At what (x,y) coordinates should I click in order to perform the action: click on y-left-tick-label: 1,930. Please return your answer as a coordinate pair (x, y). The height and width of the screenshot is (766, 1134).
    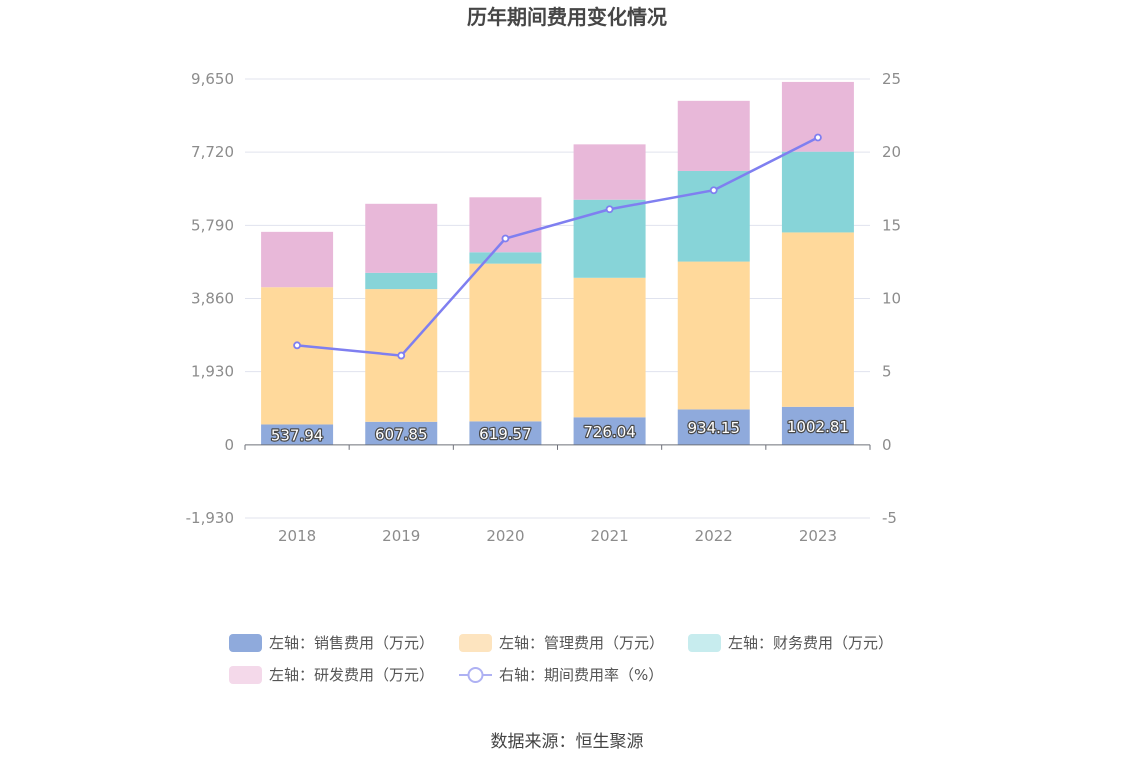
    Looking at the image, I should click on (212, 372).